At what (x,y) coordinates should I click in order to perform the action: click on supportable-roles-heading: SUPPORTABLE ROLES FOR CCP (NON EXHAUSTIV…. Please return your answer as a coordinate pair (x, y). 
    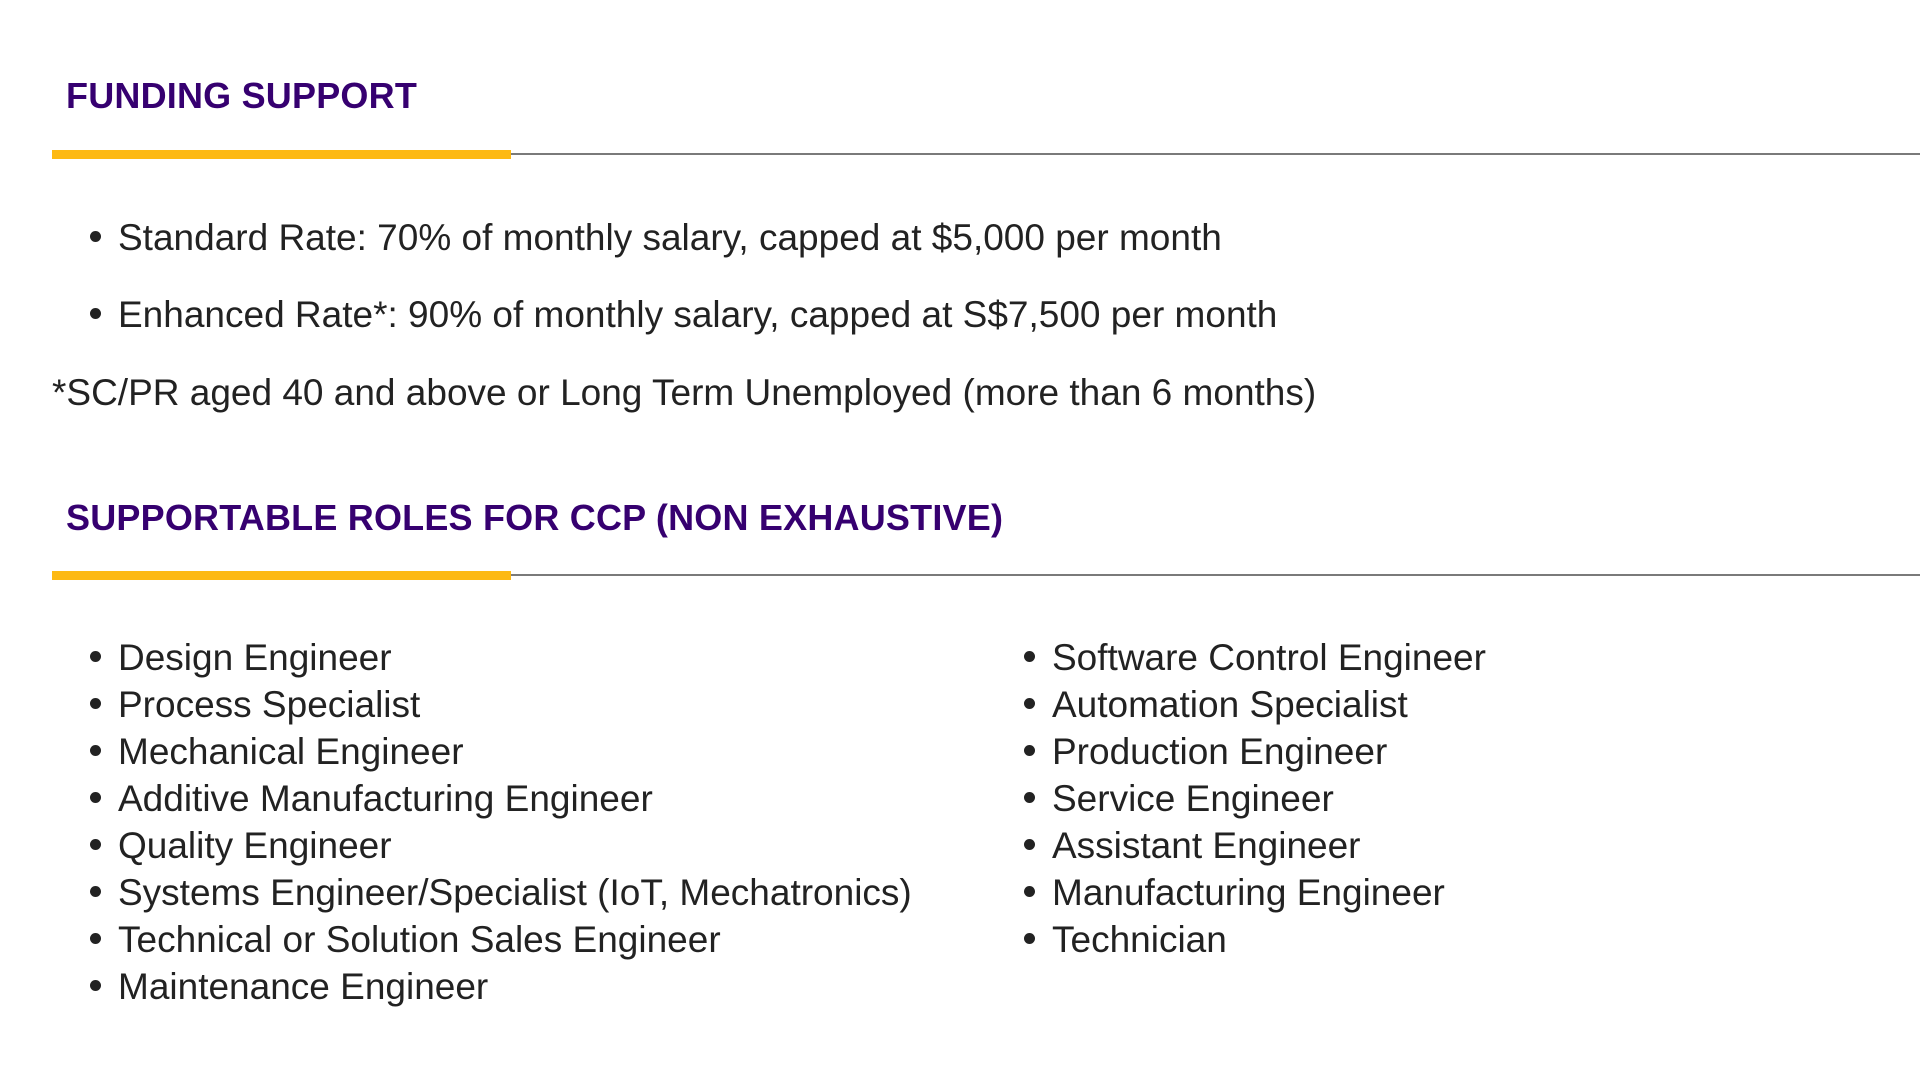
    Looking at the image, I should click on (535, 517).